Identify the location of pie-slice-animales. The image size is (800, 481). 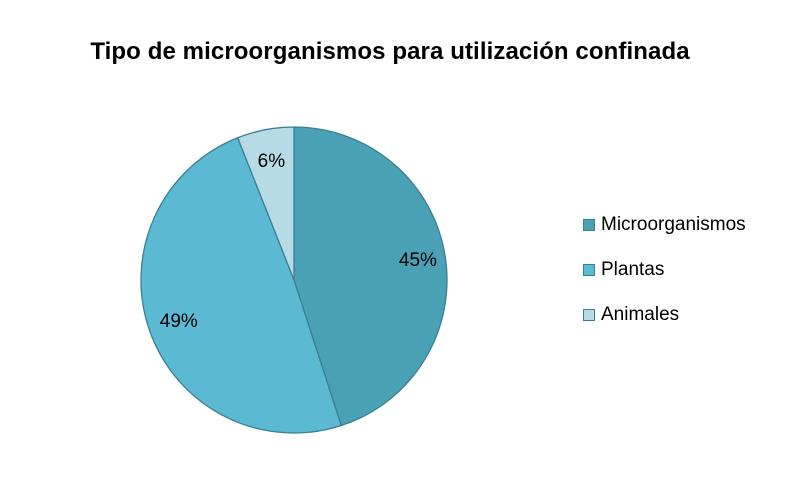
(266, 203).